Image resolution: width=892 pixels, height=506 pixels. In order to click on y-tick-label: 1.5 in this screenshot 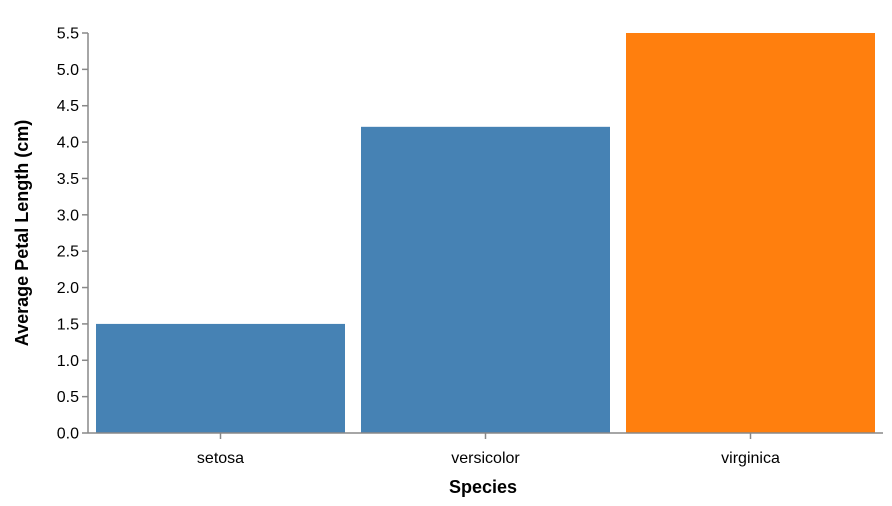, I will do `click(68, 324)`.